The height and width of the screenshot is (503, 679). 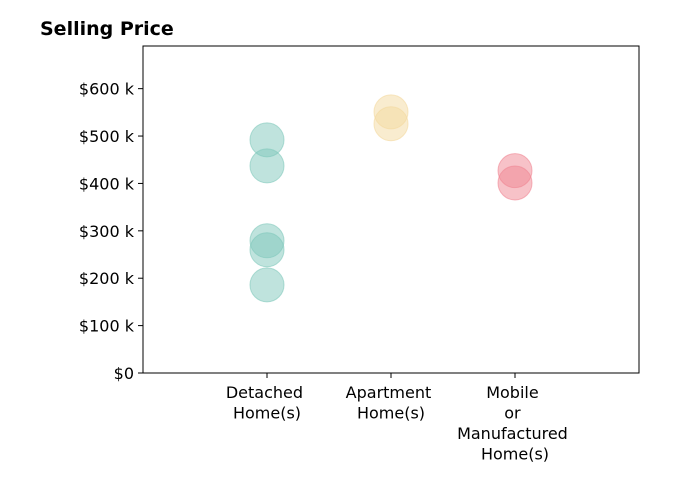 I want to click on x-tick-label-line: or, so click(x=514, y=413).